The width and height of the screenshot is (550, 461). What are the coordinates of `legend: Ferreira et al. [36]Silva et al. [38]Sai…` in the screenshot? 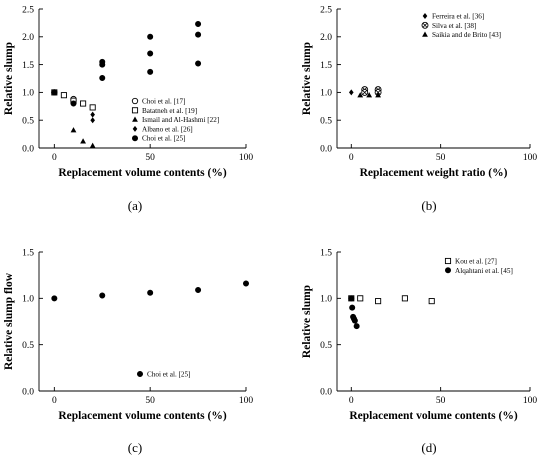 It's located at (461, 26).